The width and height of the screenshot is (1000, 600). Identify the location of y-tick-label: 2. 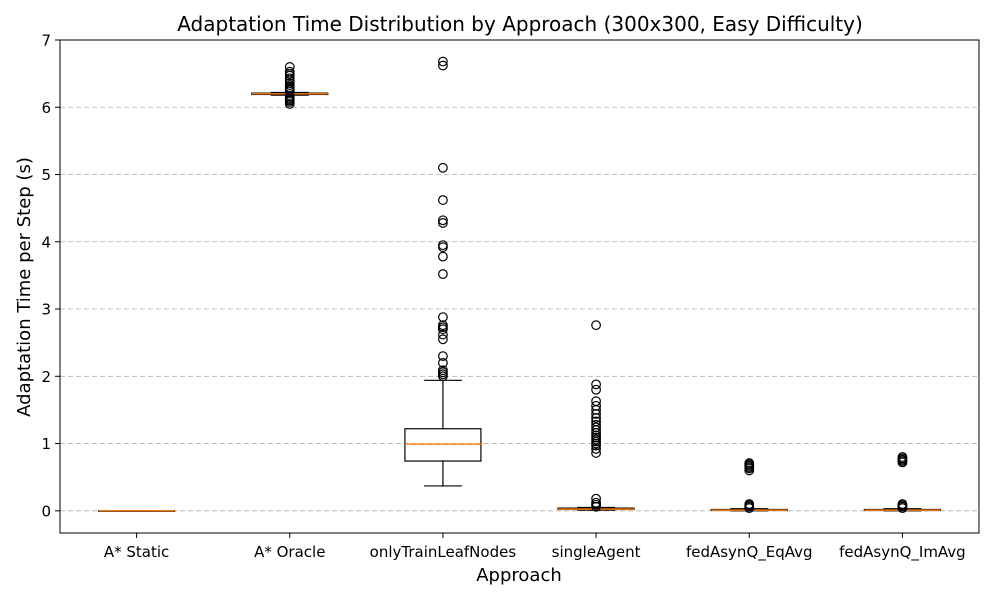
(46, 377).